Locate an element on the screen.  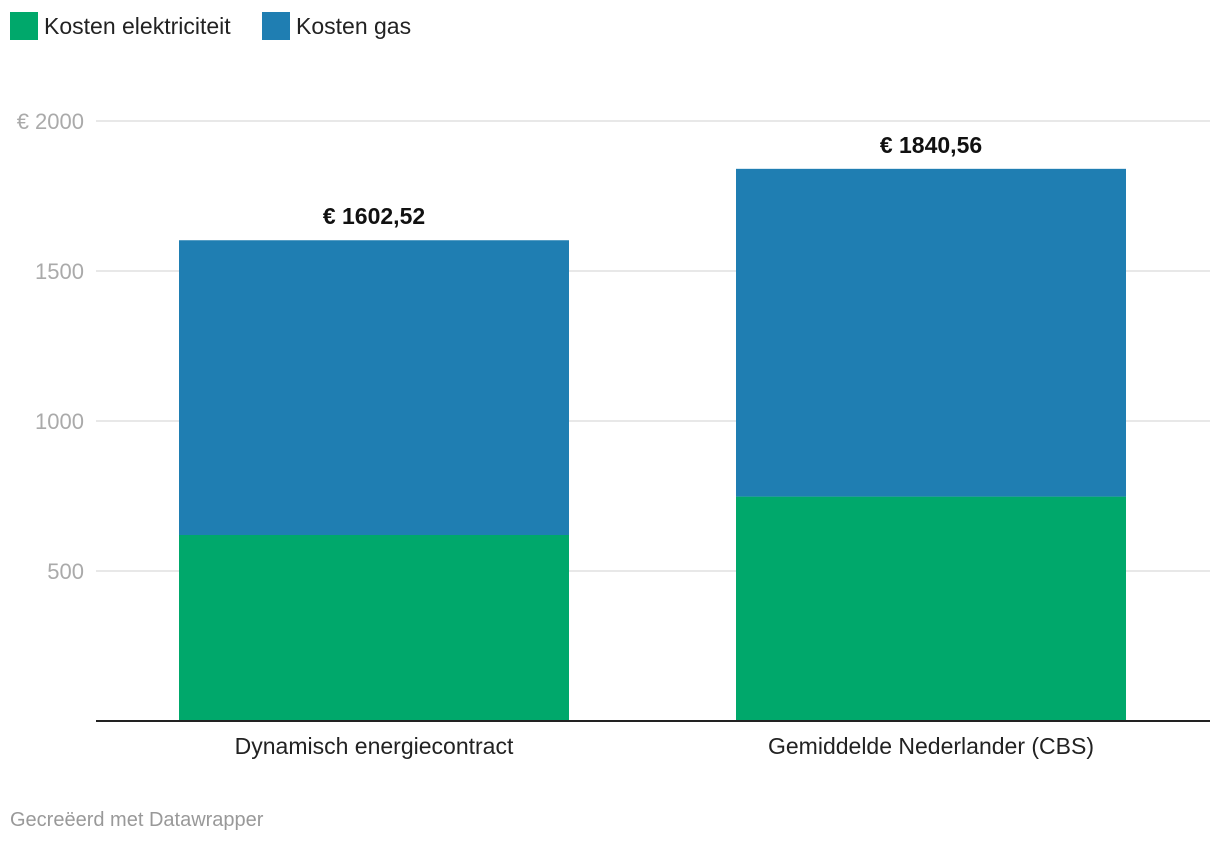
legend-swatch-gas is located at coordinates (276, 26).